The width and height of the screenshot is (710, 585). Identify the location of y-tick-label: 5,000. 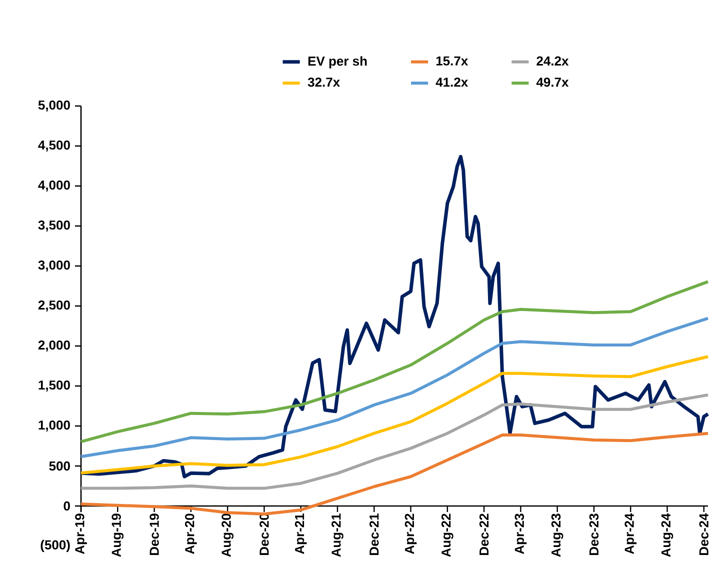
(54, 106).